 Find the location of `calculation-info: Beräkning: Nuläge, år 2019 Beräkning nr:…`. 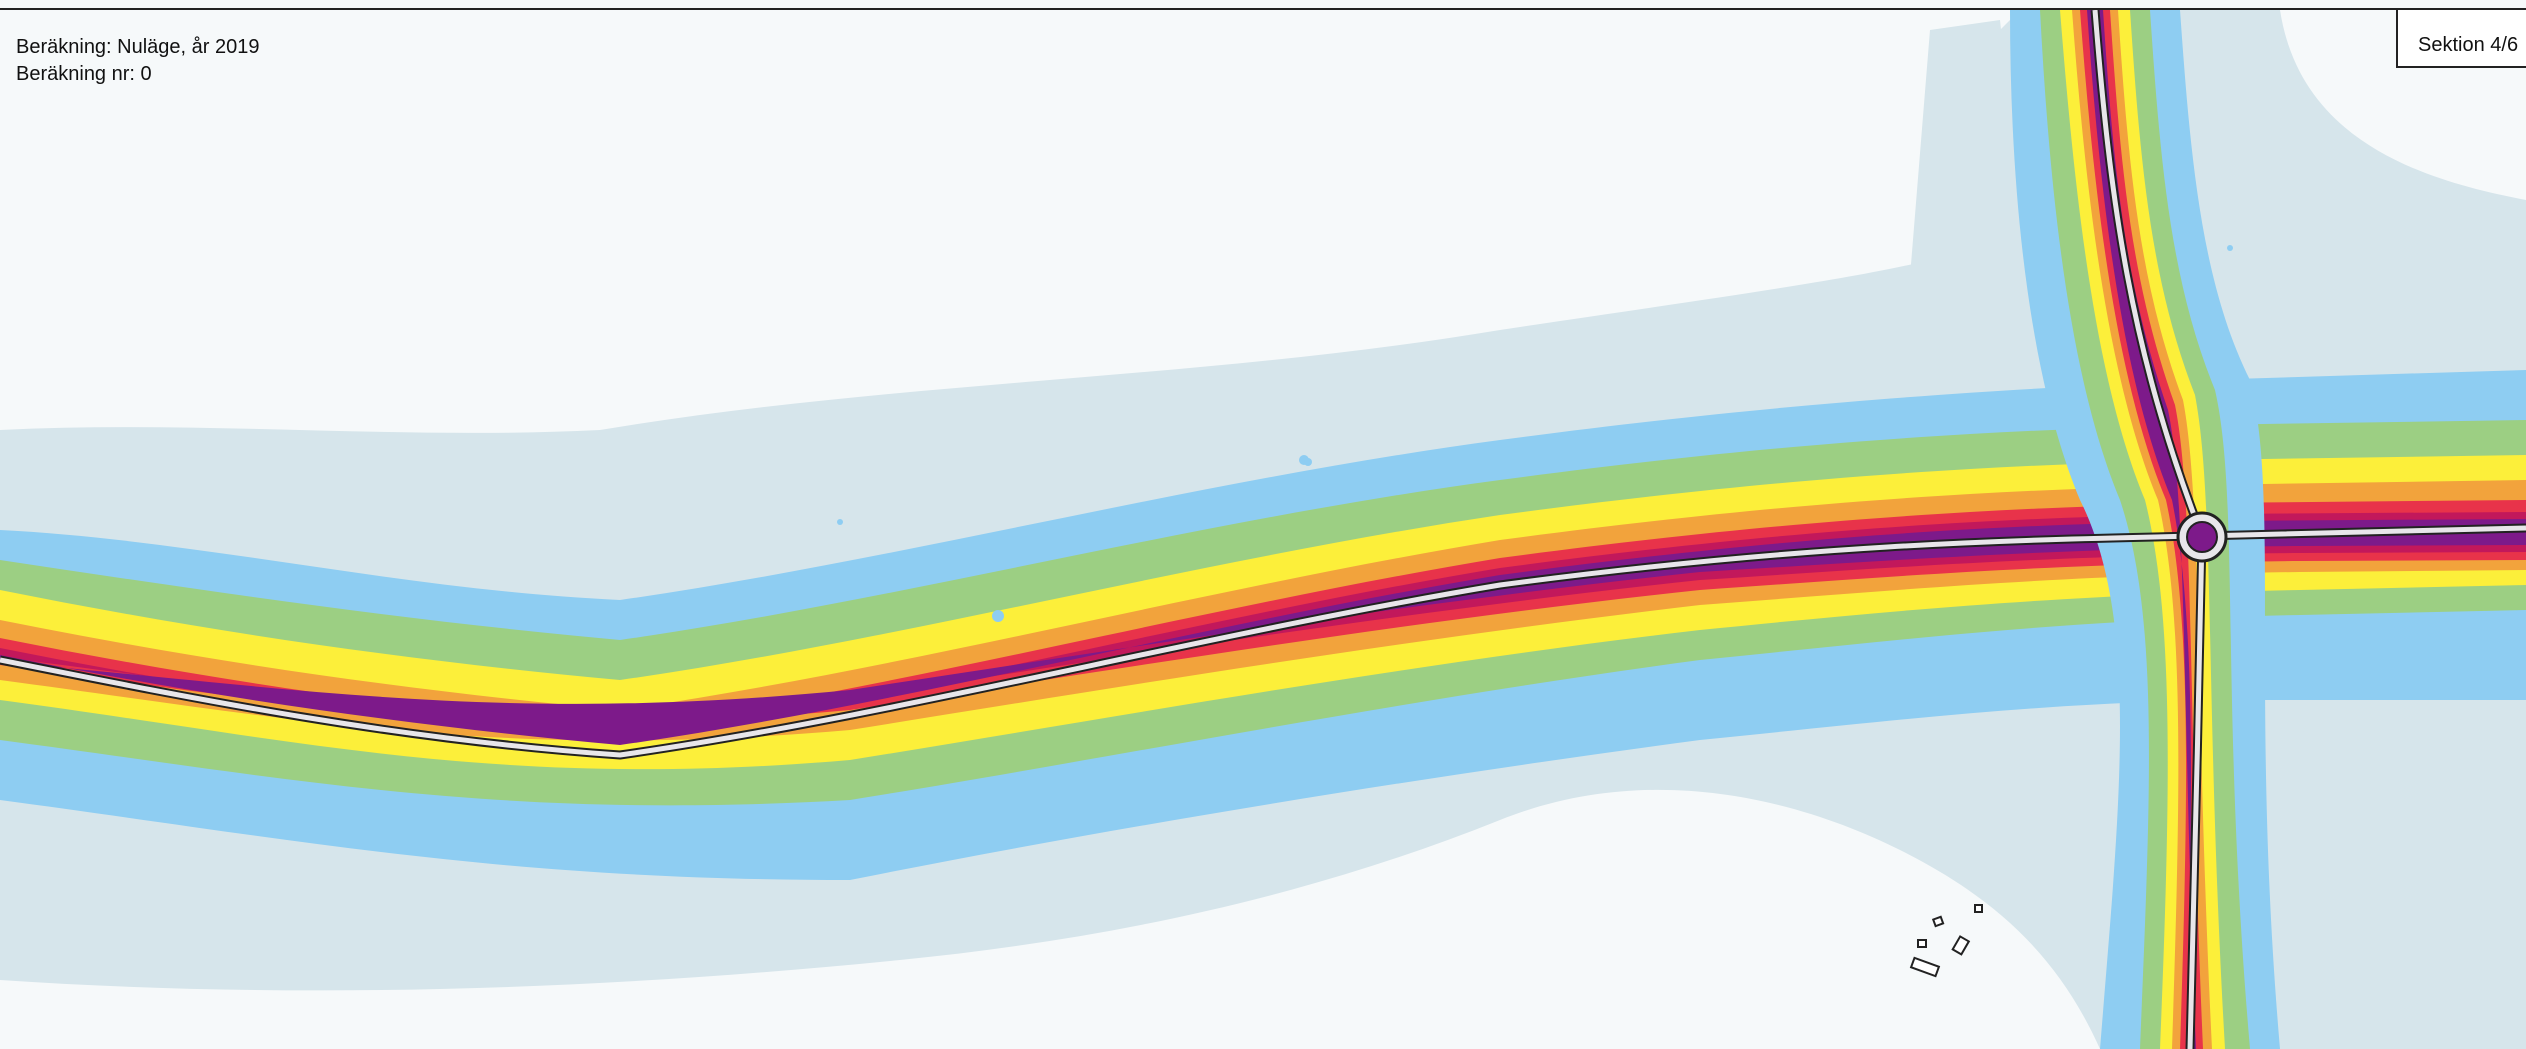

calculation-info: Beräkning: Nuläge, år 2019 Beräkning nr:… is located at coordinates (138, 61).